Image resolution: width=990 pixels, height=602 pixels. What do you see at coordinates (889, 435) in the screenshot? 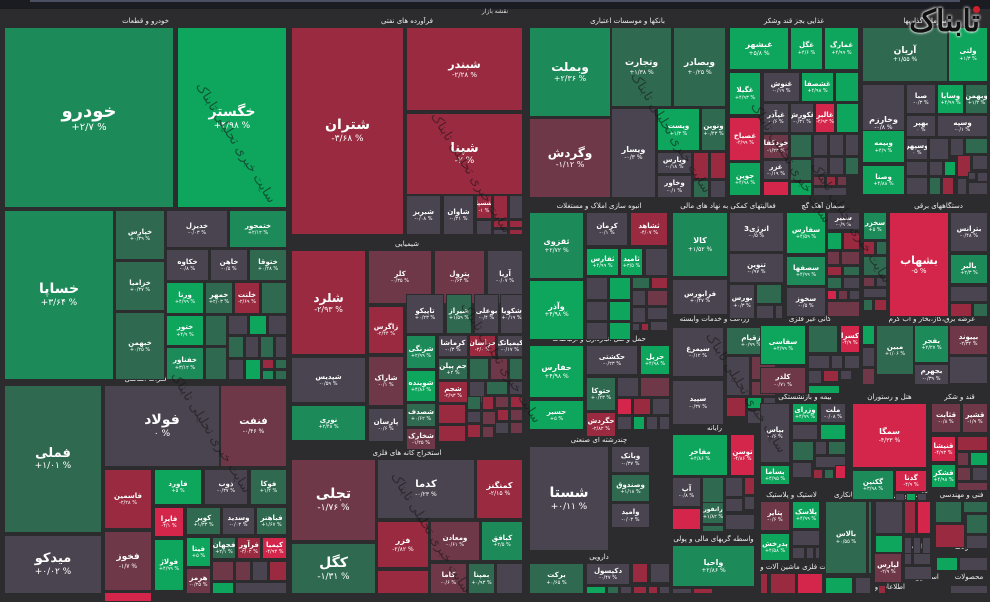
I see `stock-tile: سمگا -۴/۳۳ %` at bounding box center [889, 435].